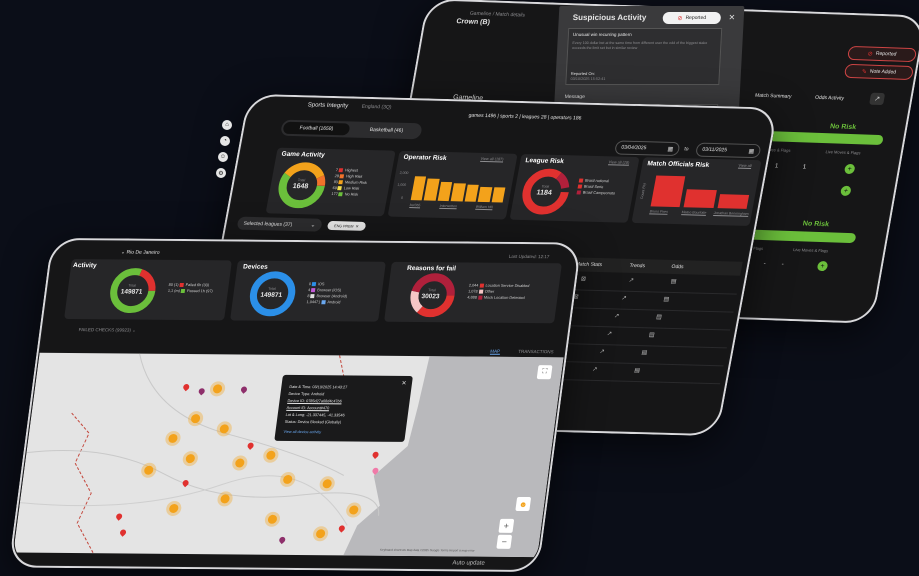 Image resolution: width=919 pixels, height=576 pixels. Describe the element at coordinates (139, 252) in the screenshot. I see `city-filter: ⌄ Rio De Janeiro` at that location.